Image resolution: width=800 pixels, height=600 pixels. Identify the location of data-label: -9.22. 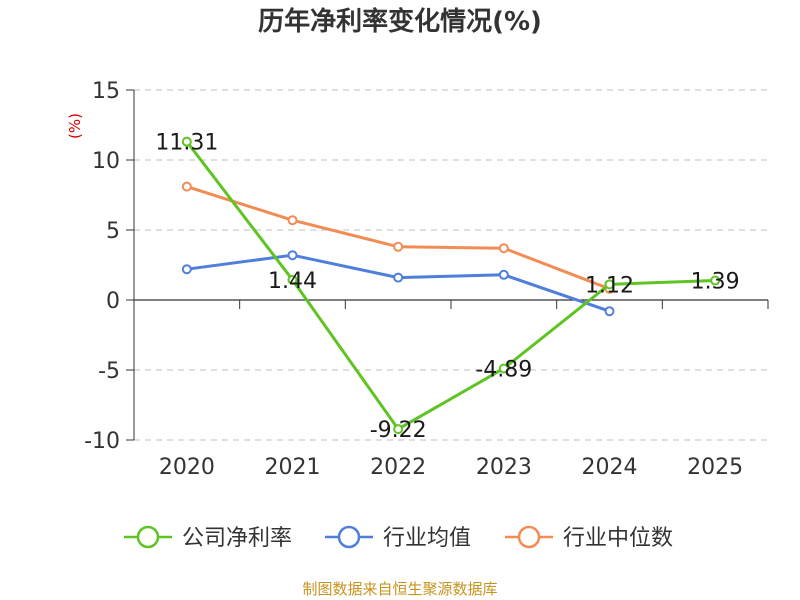
(398, 430).